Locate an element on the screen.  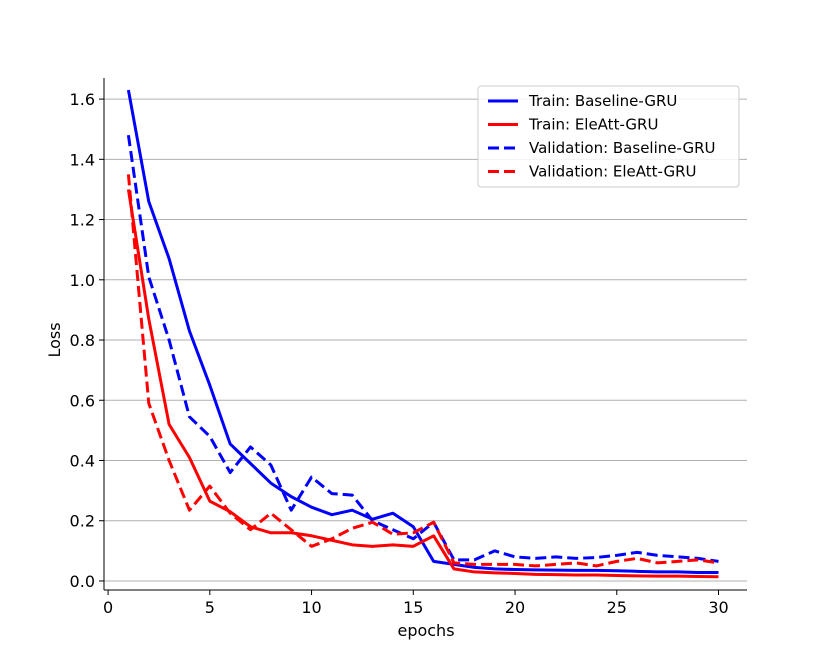
x-tick-label: 0 is located at coordinates (108, 607).